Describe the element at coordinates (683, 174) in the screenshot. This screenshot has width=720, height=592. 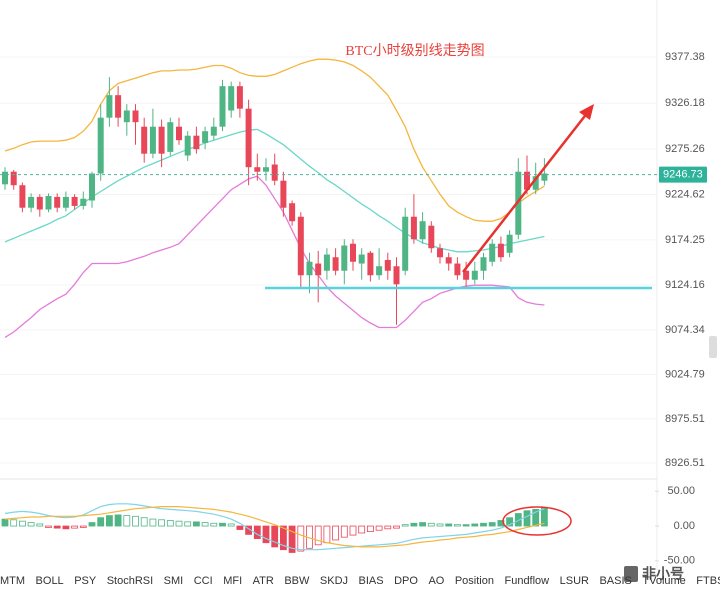
I see `last-price-box` at that location.